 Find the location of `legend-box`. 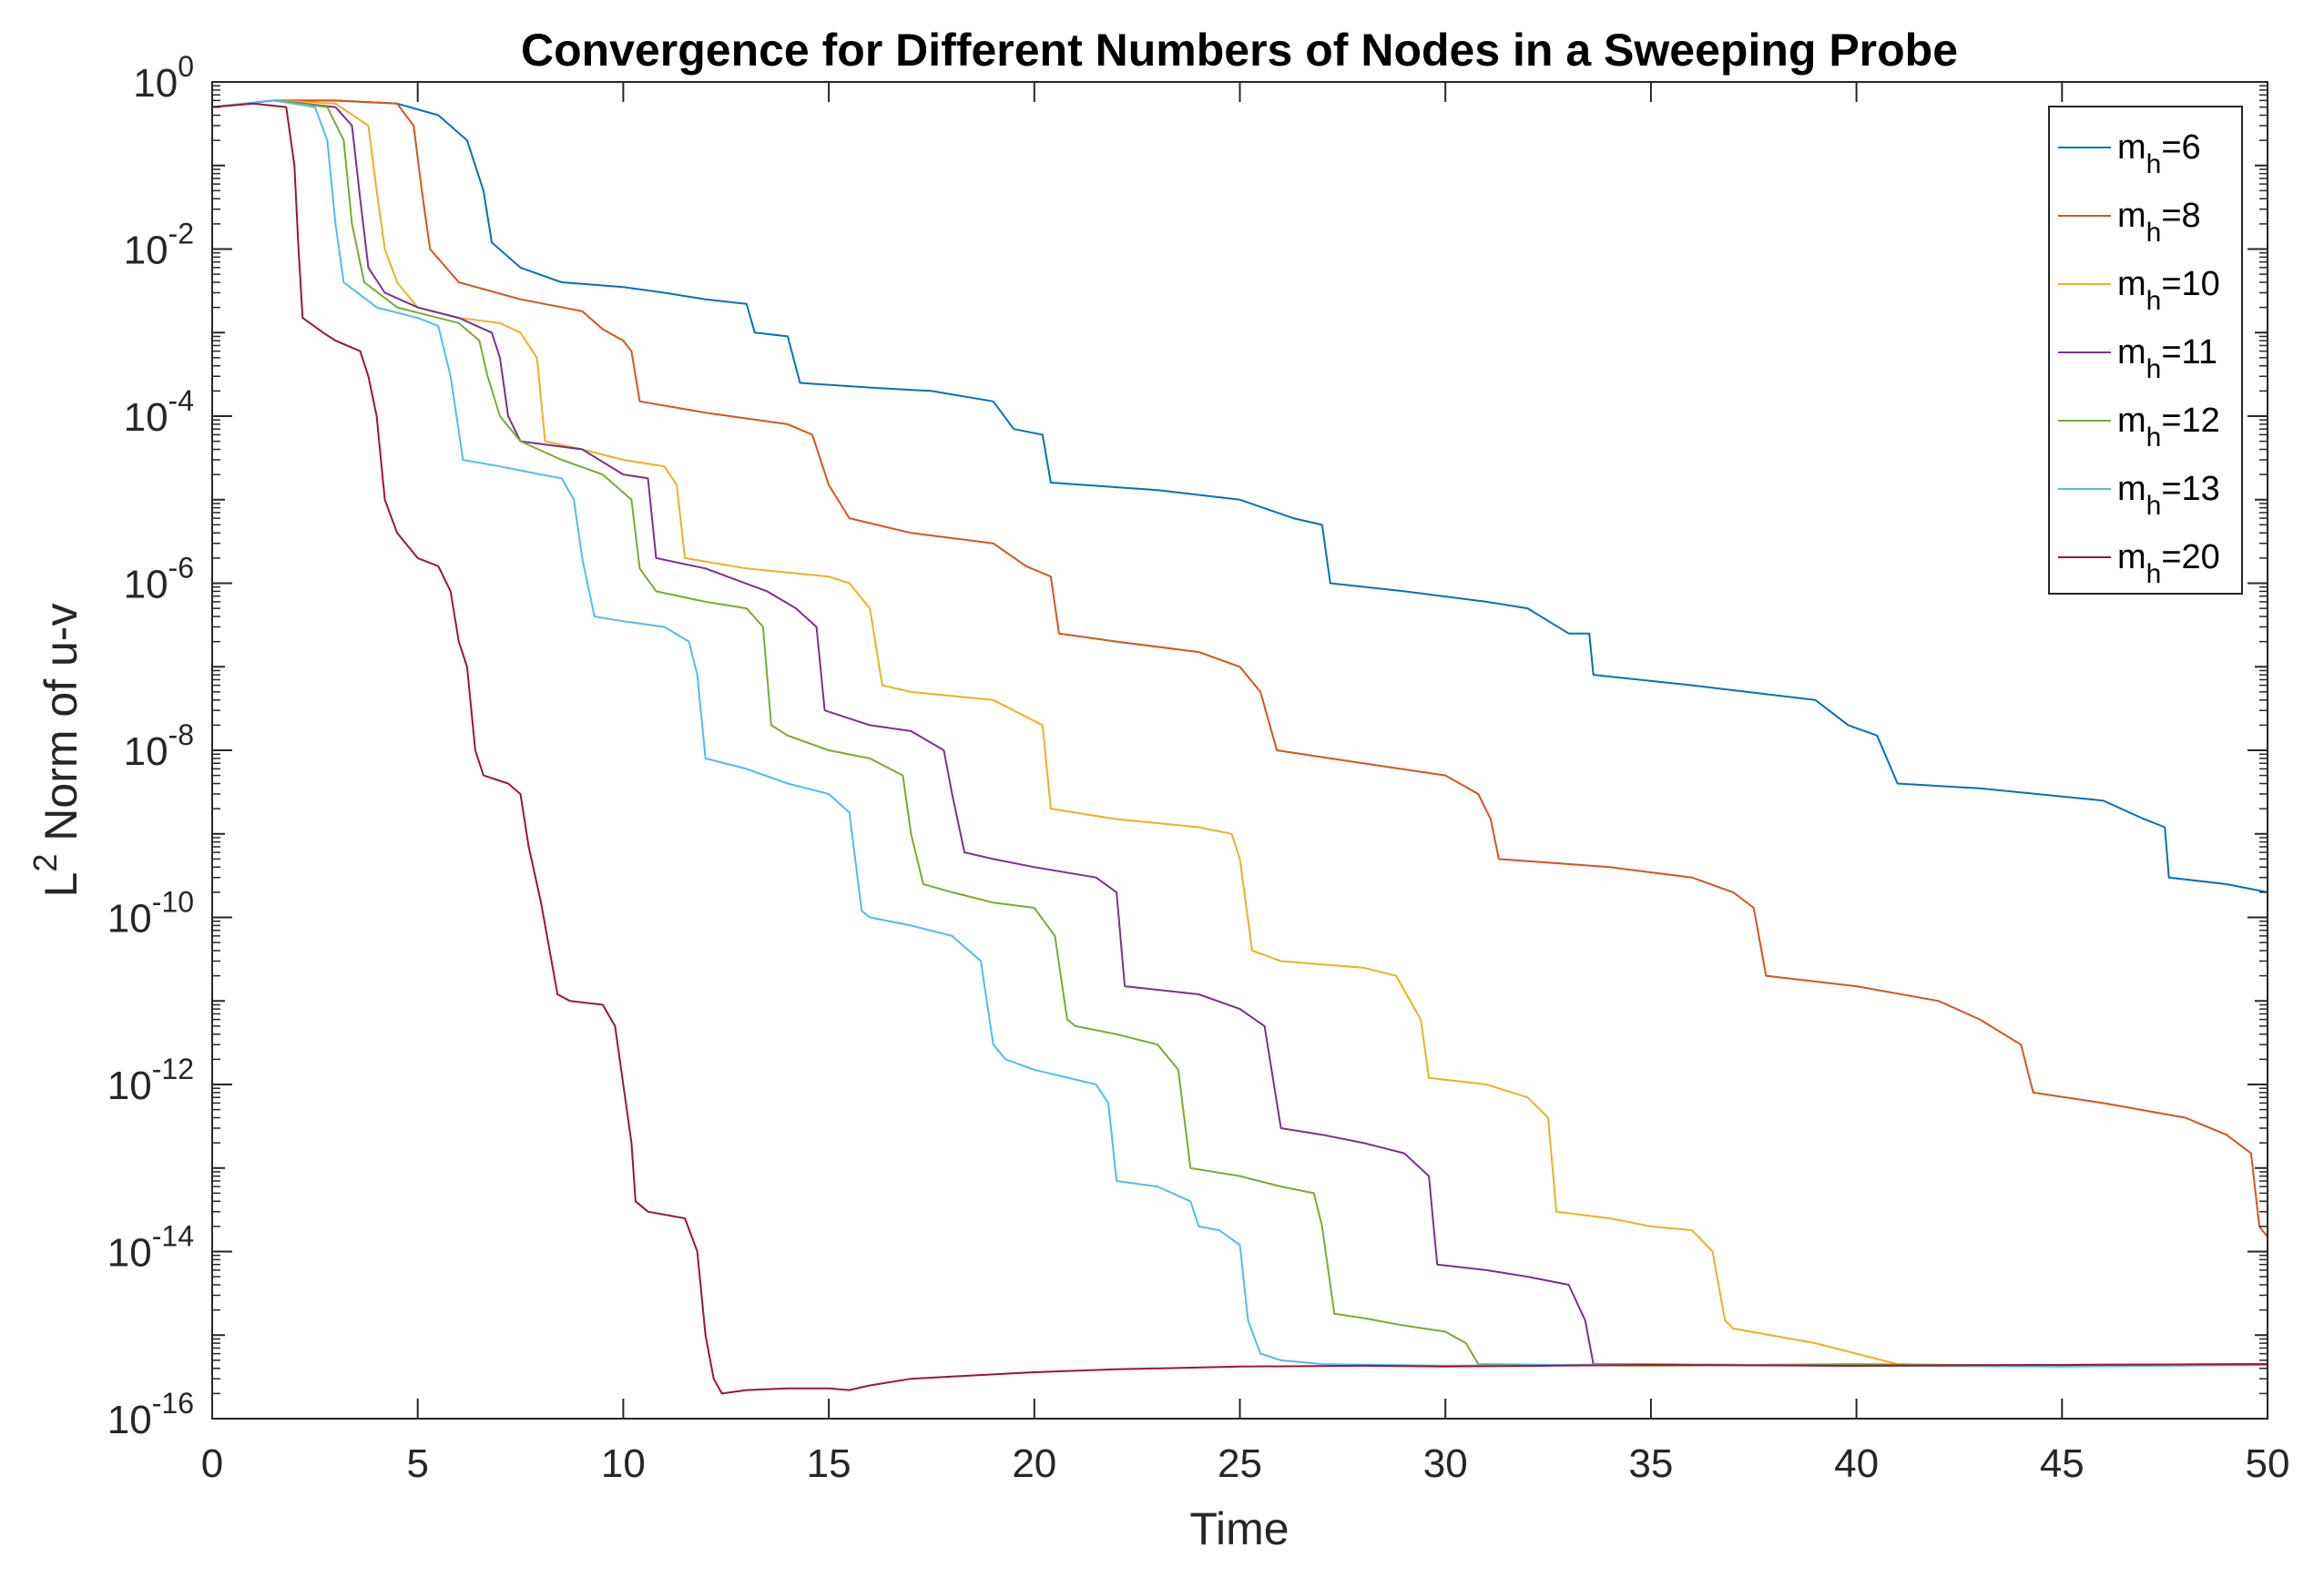

legend-box is located at coordinates (2145, 350).